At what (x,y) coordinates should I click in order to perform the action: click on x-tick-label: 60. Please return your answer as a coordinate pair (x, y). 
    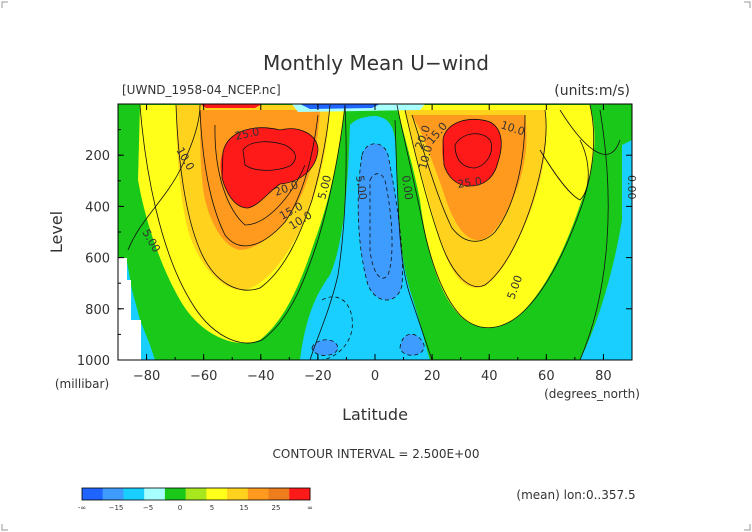
    Looking at the image, I should click on (546, 376).